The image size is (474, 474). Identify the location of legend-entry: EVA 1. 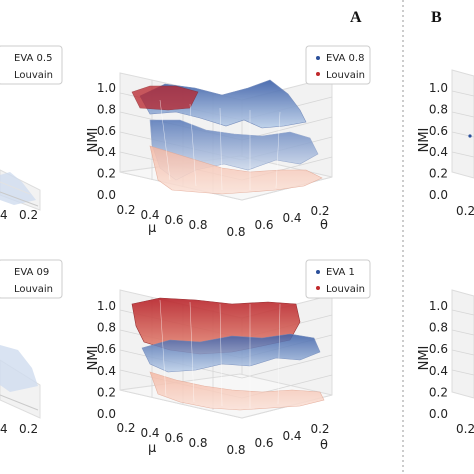
(340, 272).